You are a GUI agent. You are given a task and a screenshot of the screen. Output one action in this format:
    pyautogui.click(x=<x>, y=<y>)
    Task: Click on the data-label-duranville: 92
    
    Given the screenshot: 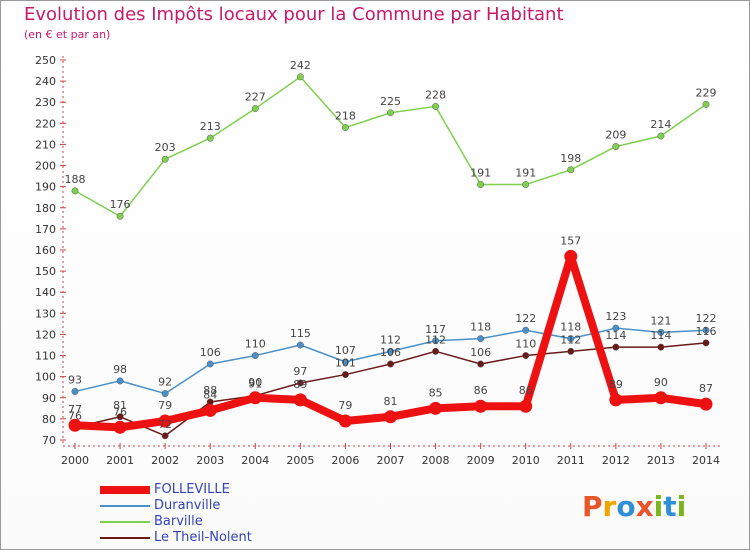 What is the action you would take?
    pyautogui.click(x=165, y=382)
    